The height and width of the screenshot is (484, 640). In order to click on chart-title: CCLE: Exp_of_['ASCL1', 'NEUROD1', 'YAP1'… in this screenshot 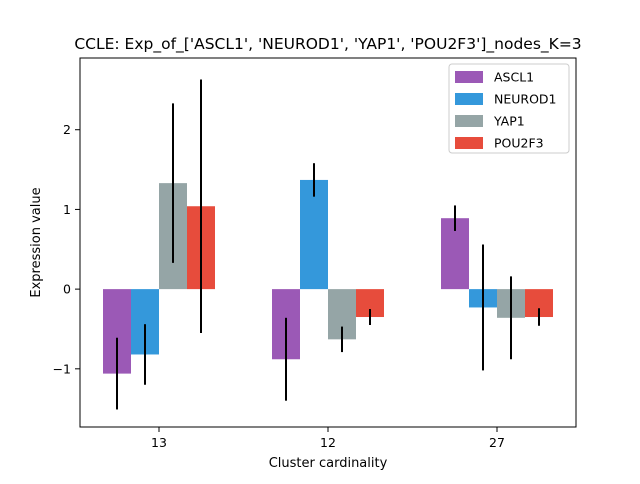, I will do `click(327, 44)`.